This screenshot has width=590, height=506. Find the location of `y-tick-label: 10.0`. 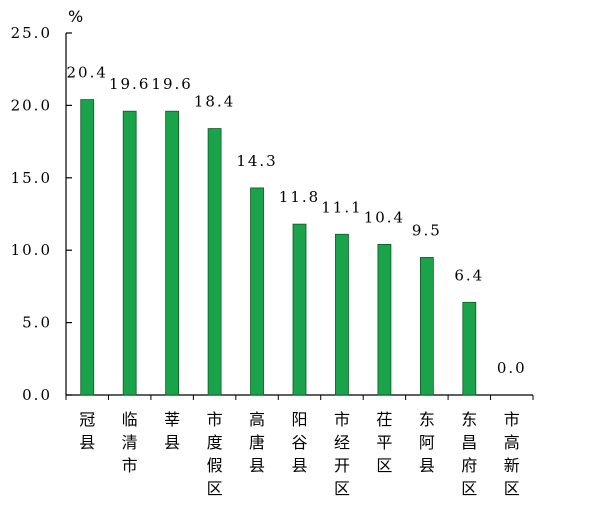

y-tick-label: 10.0 is located at coordinates (31, 250).